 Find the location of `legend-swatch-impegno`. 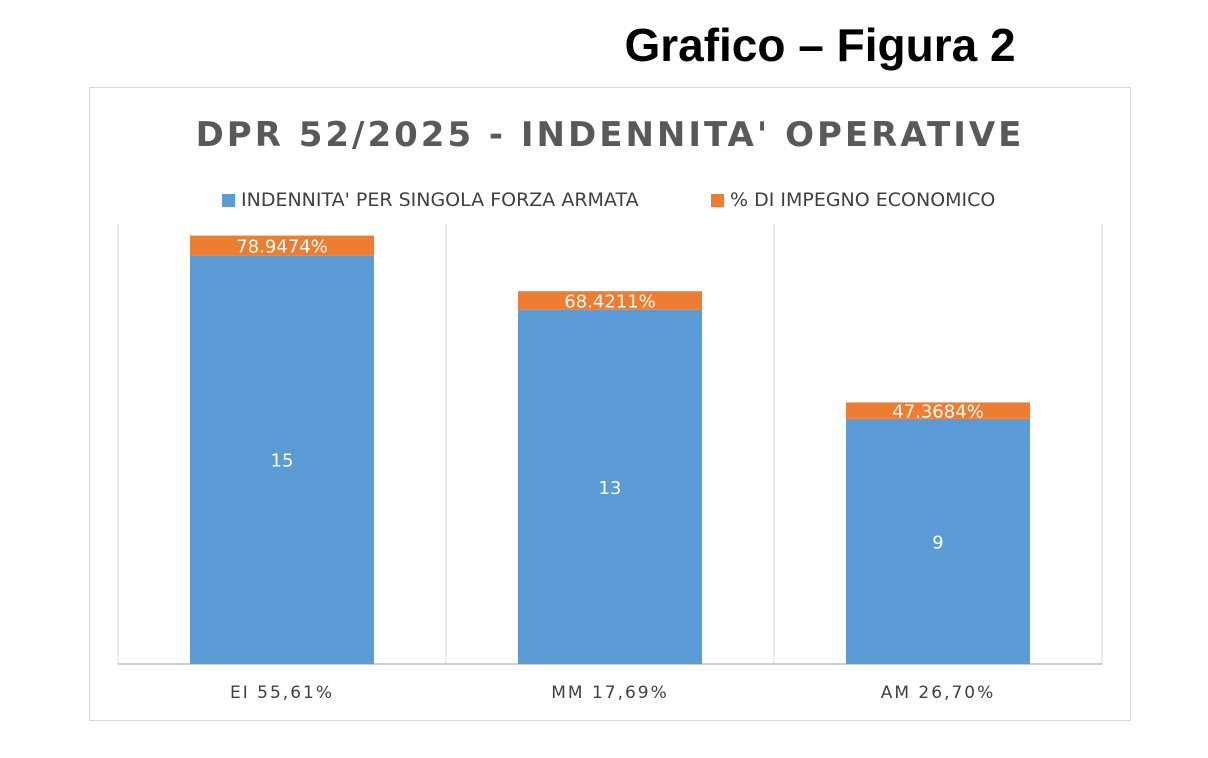

legend-swatch-impegno is located at coordinates (717, 200).